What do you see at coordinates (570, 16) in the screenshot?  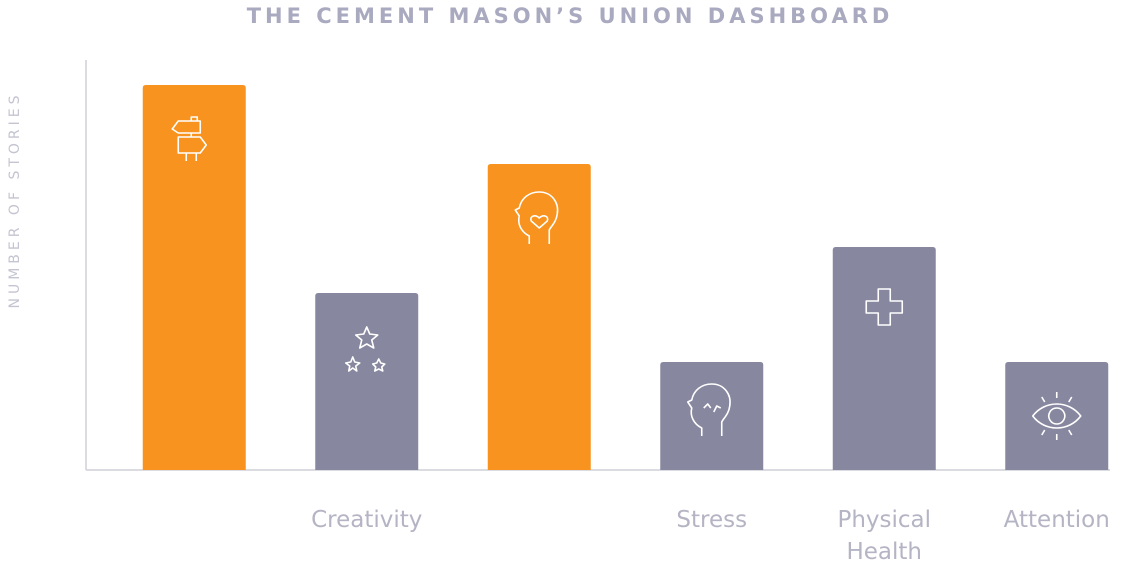 I see `chart-title: THE CEMENT MASON’S UNION DASHBOARD` at bounding box center [570, 16].